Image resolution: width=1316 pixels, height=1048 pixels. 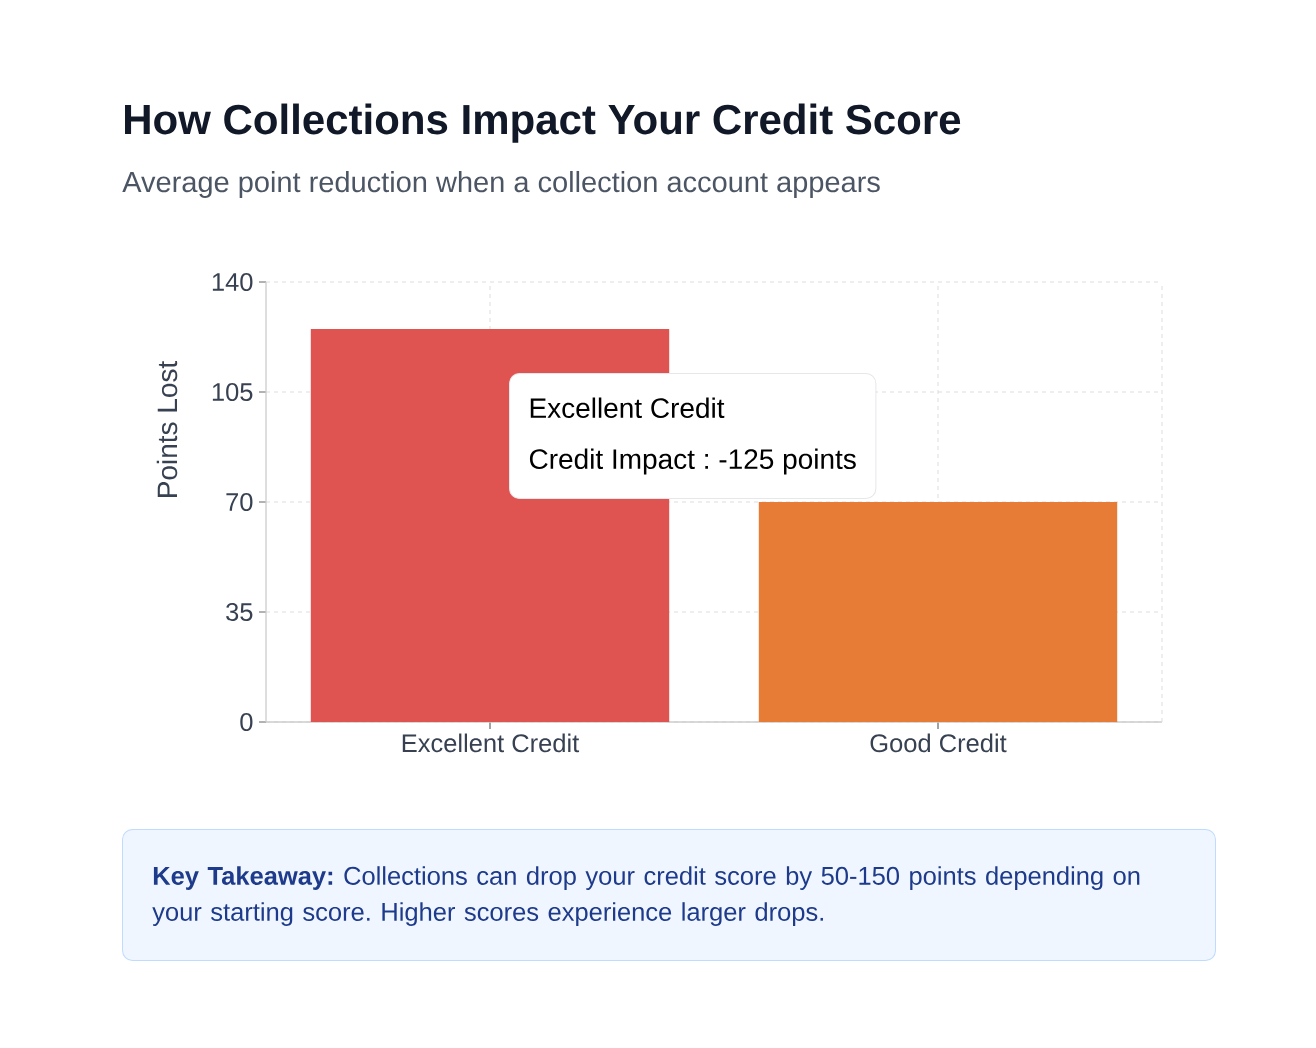 I want to click on annotation: Excellent Credit, so click(x=627, y=408).